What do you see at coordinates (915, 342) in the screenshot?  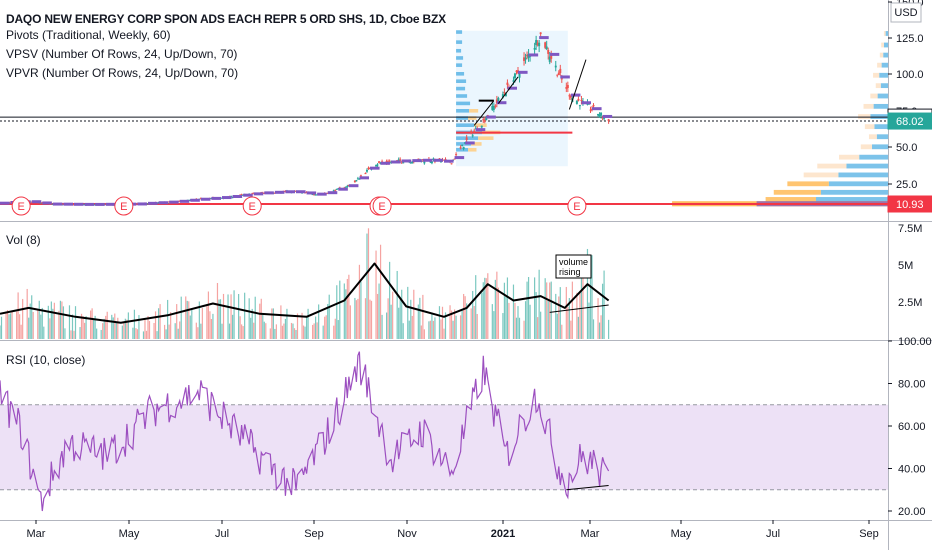 I see `rsi-axis-label: 100.00` at bounding box center [915, 342].